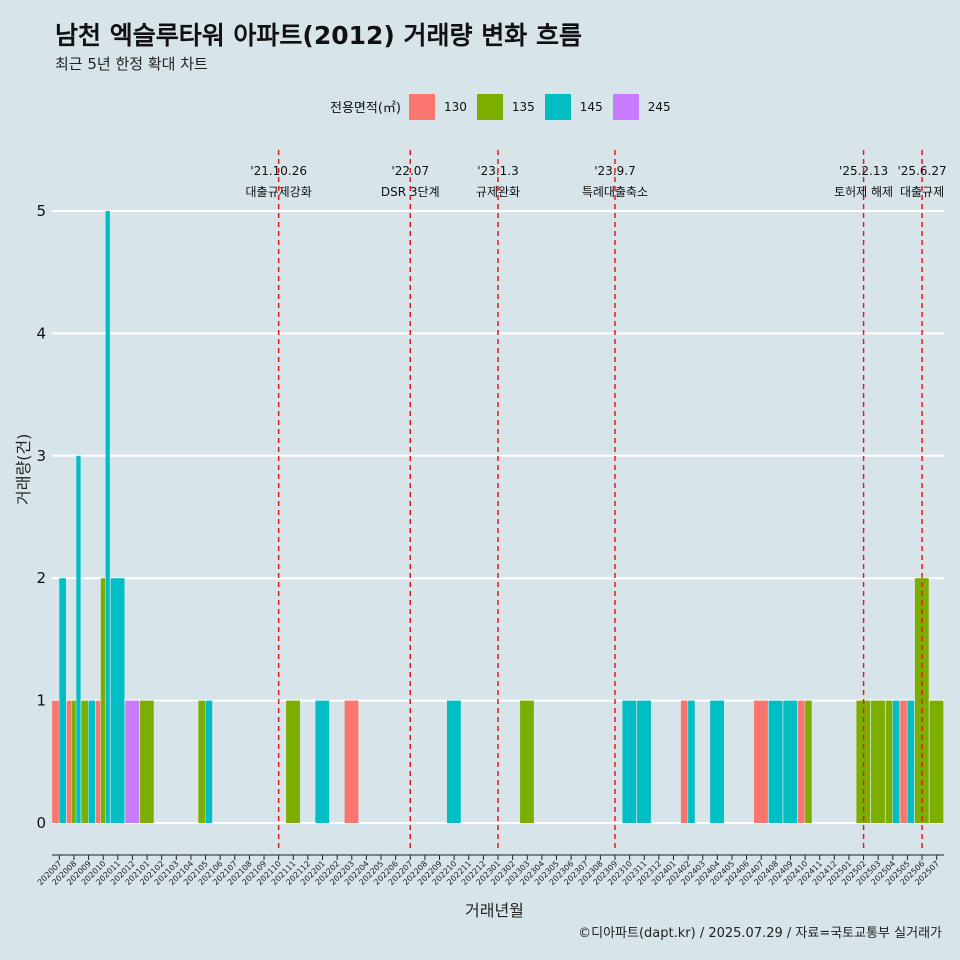 The image size is (960, 960). Describe the element at coordinates (41, 701) in the screenshot. I see `y-tick-label: 1` at that location.